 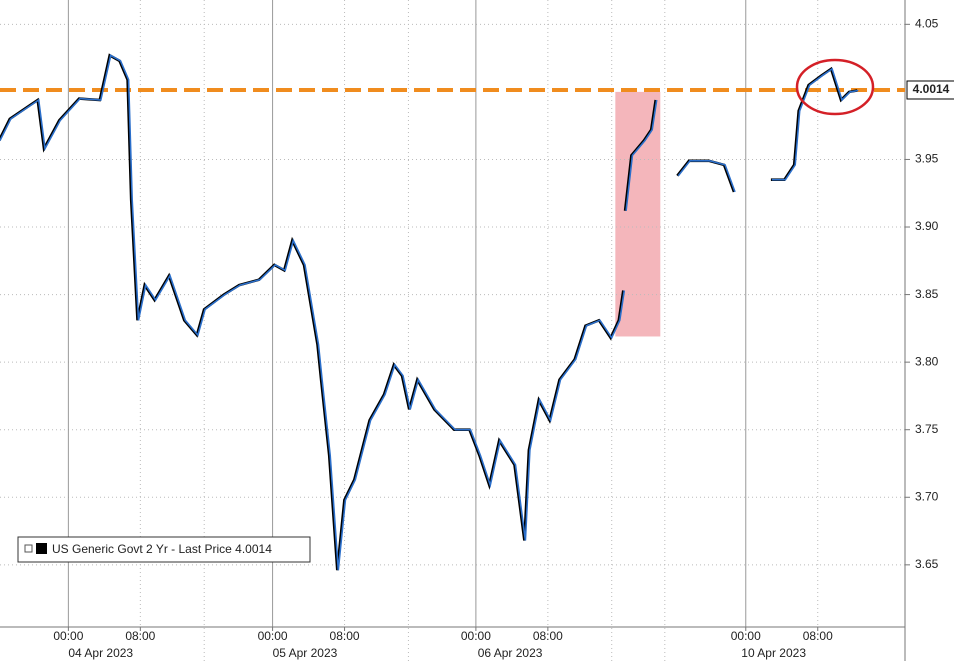 I want to click on y-tick-label: 3.80, so click(x=927, y=361).